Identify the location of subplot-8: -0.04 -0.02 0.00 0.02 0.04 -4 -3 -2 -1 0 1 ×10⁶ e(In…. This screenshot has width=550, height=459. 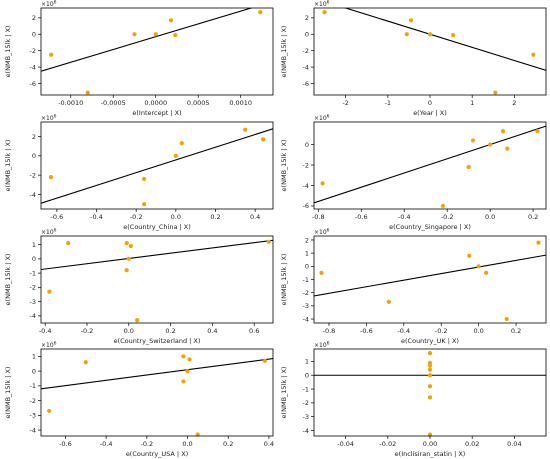
(413, 399).